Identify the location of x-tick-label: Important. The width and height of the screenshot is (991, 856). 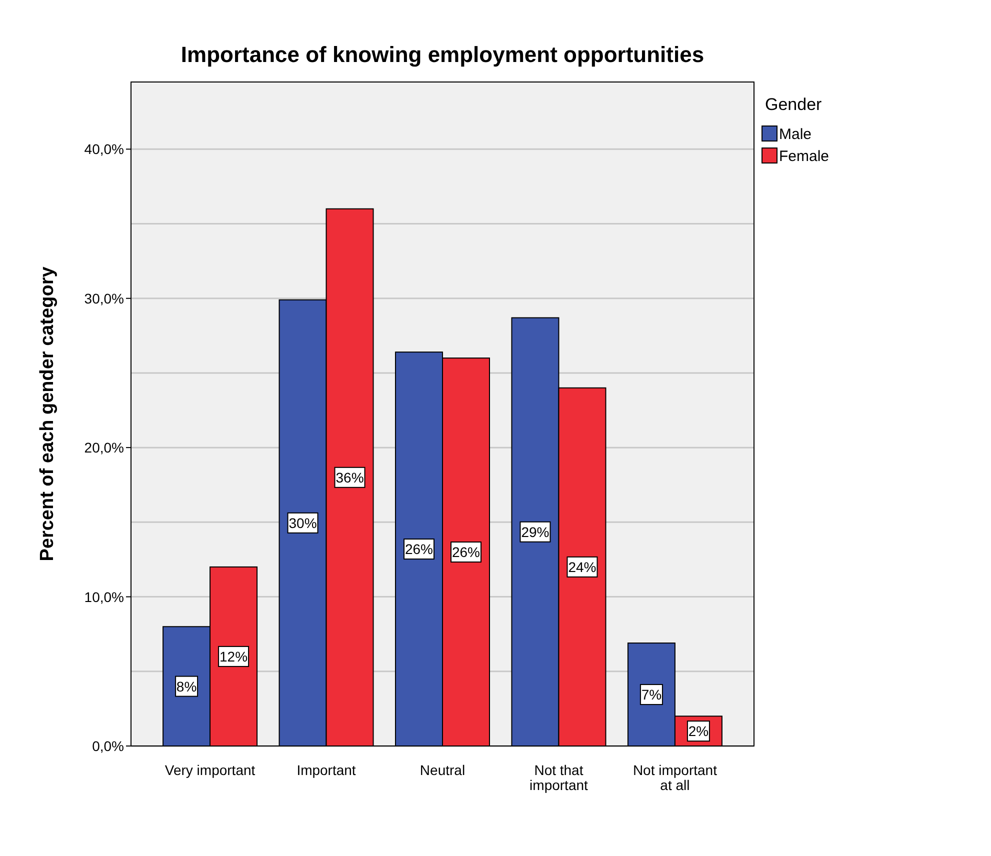
(326, 770).